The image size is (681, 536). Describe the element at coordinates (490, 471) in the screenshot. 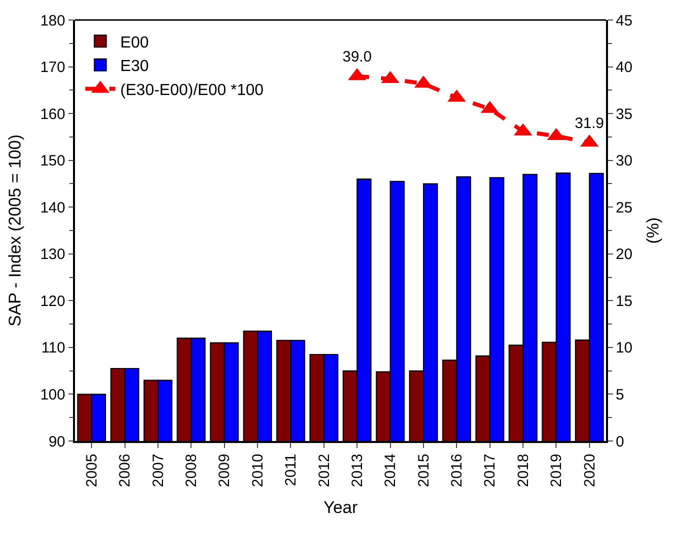

I see `x-tick-label: 2017` at that location.